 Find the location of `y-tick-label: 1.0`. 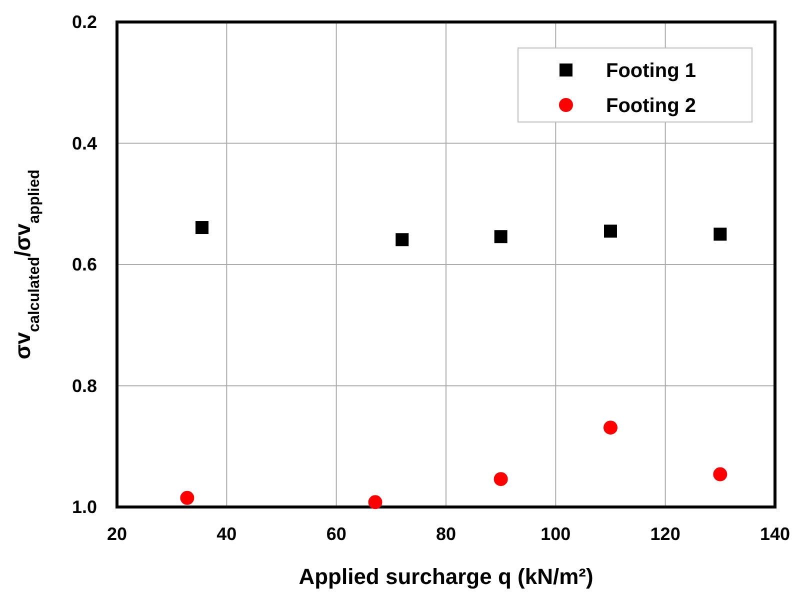

y-tick-label: 1.0 is located at coordinates (84, 507).